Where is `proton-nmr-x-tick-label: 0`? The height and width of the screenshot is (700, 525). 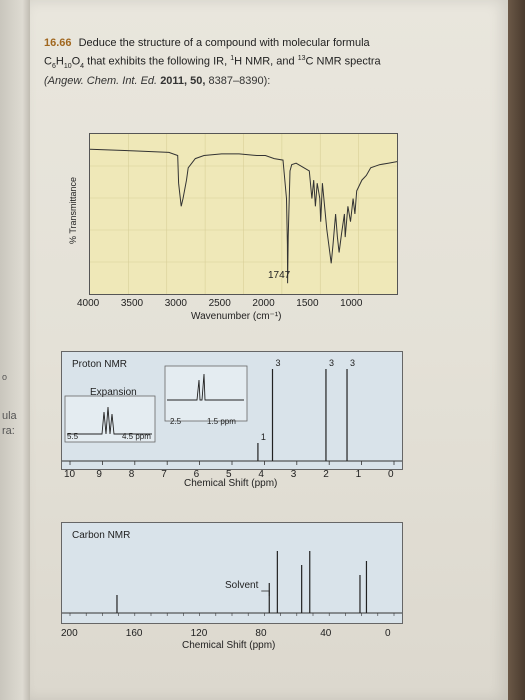 proton-nmr-x-tick-label: 0 is located at coordinates (391, 474).